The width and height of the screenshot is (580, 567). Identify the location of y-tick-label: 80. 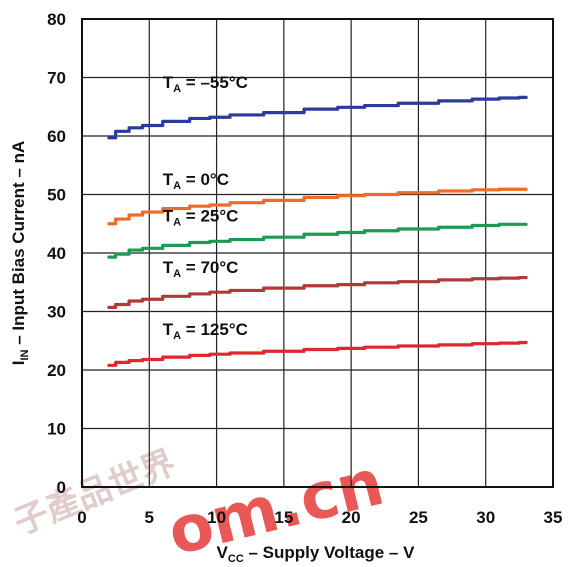
(56, 19).